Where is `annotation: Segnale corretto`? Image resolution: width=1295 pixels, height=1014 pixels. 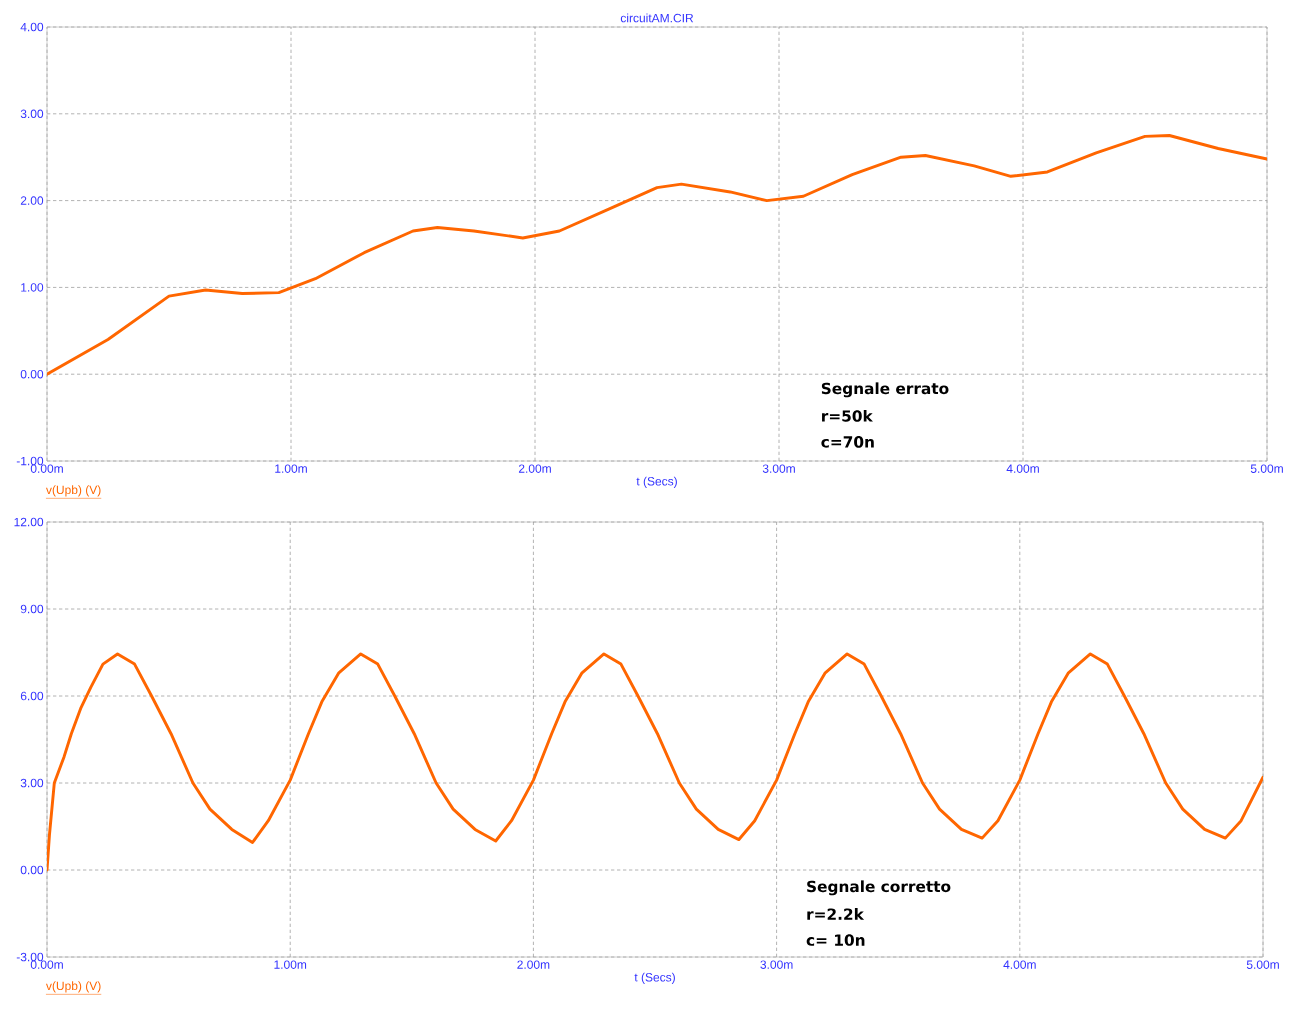 annotation: Segnale corretto is located at coordinates (879, 888).